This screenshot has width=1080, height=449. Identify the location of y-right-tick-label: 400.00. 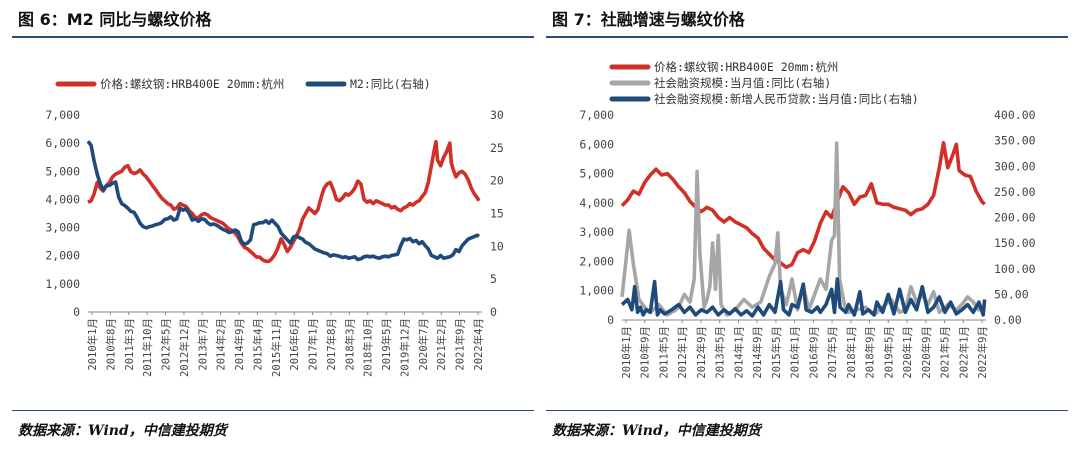
(1015, 115).